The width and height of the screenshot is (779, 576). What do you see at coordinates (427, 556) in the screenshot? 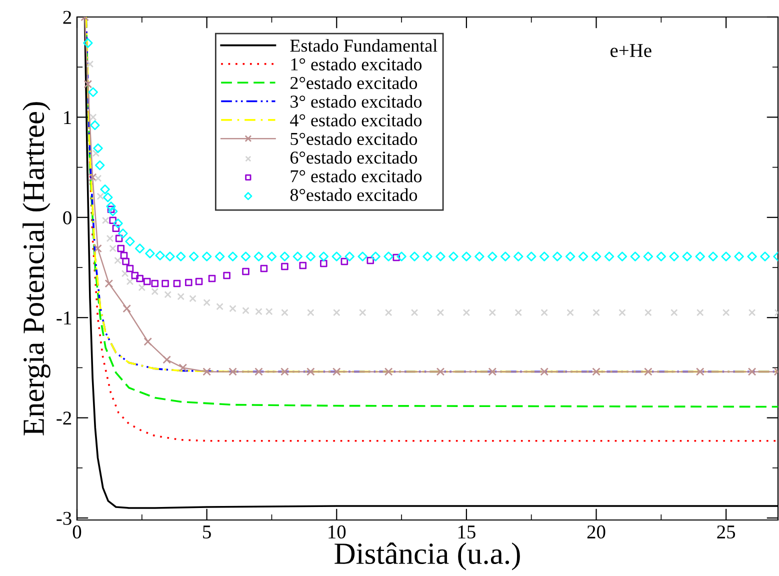
I see `x-axis-title: Distância (u.a.)` at bounding box center [427, 556].